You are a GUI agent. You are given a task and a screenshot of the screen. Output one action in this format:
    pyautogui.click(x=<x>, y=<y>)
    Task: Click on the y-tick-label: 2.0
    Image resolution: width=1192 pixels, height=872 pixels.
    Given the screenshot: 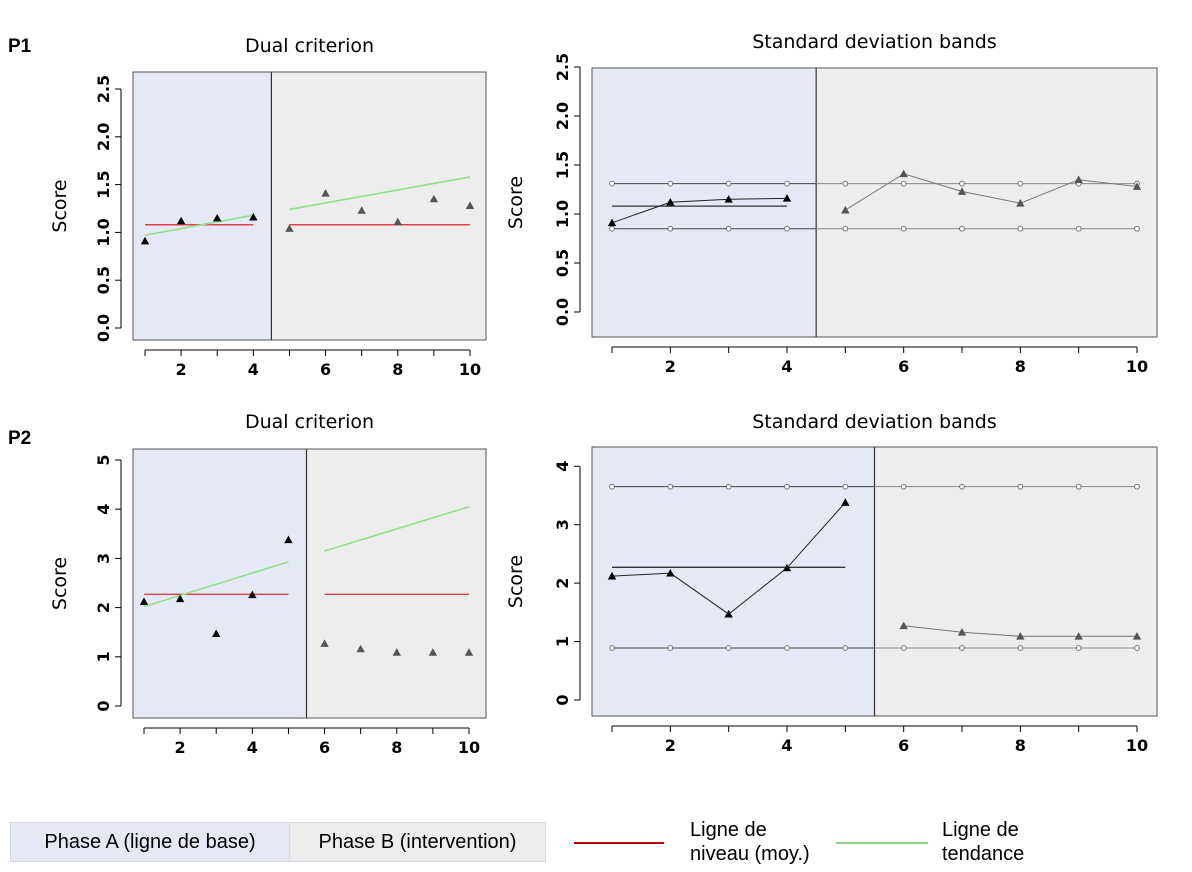 What is the action you would take?
    pyautogui.click(x=103, y=137)
    